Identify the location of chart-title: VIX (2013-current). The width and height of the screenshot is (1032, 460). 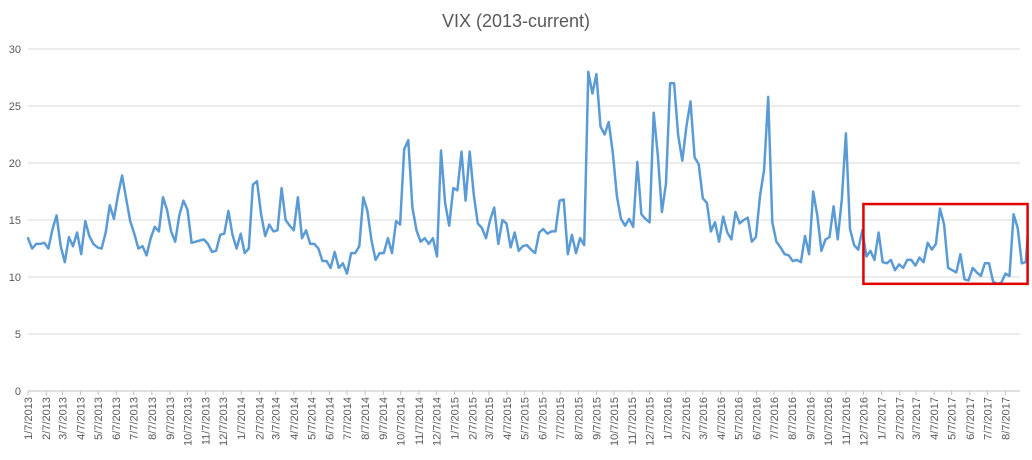
(516, 21).